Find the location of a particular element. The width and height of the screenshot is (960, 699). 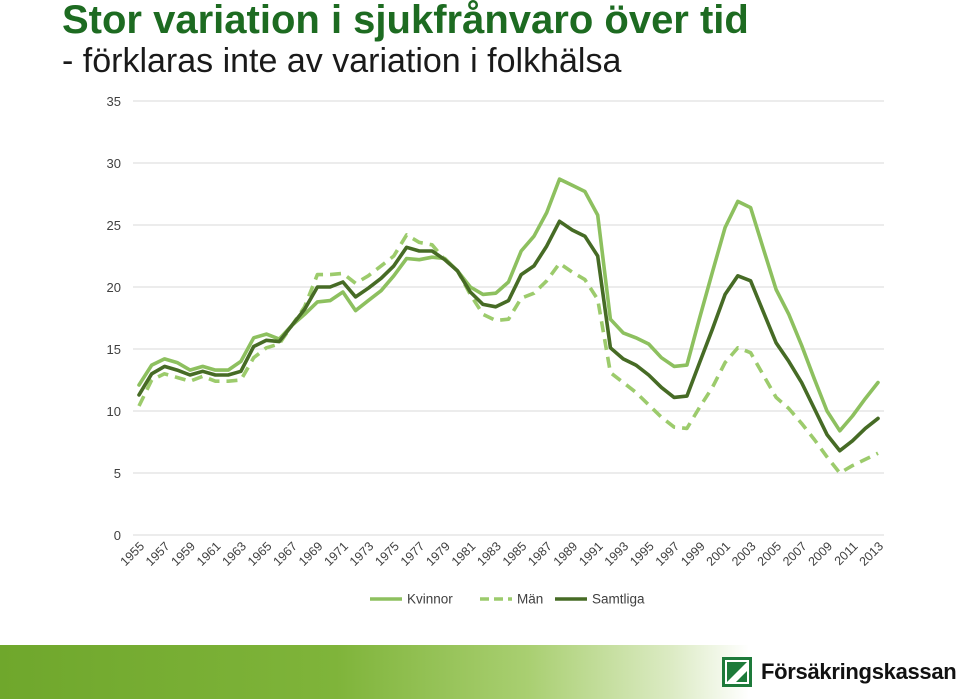

chart-legend: Kvinnor Män Samtliga is located at coordinates (507, 599).